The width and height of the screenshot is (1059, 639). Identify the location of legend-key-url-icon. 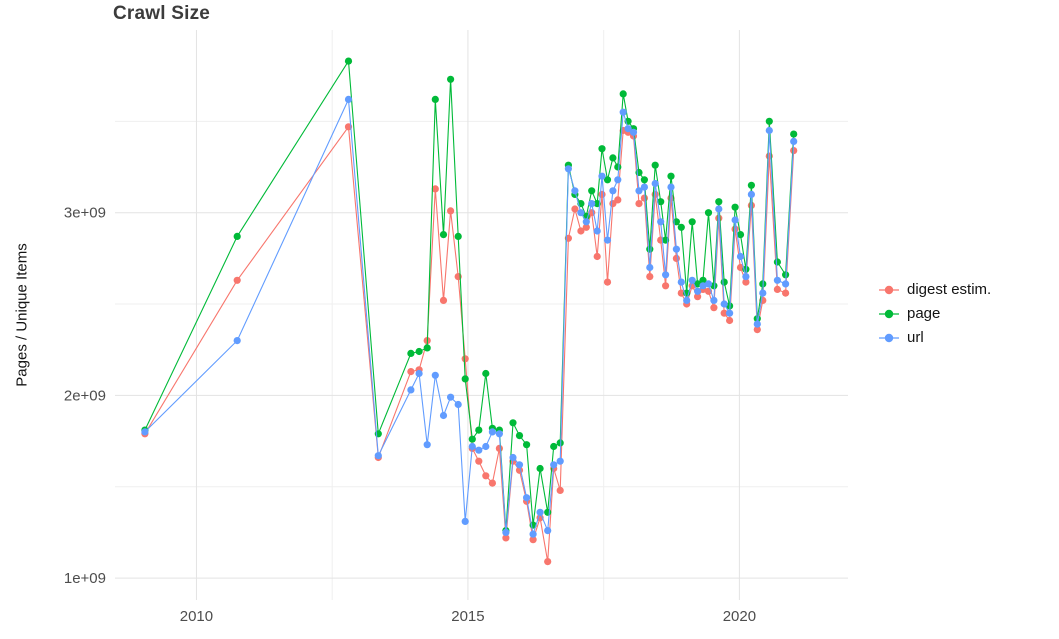
(889, 338).